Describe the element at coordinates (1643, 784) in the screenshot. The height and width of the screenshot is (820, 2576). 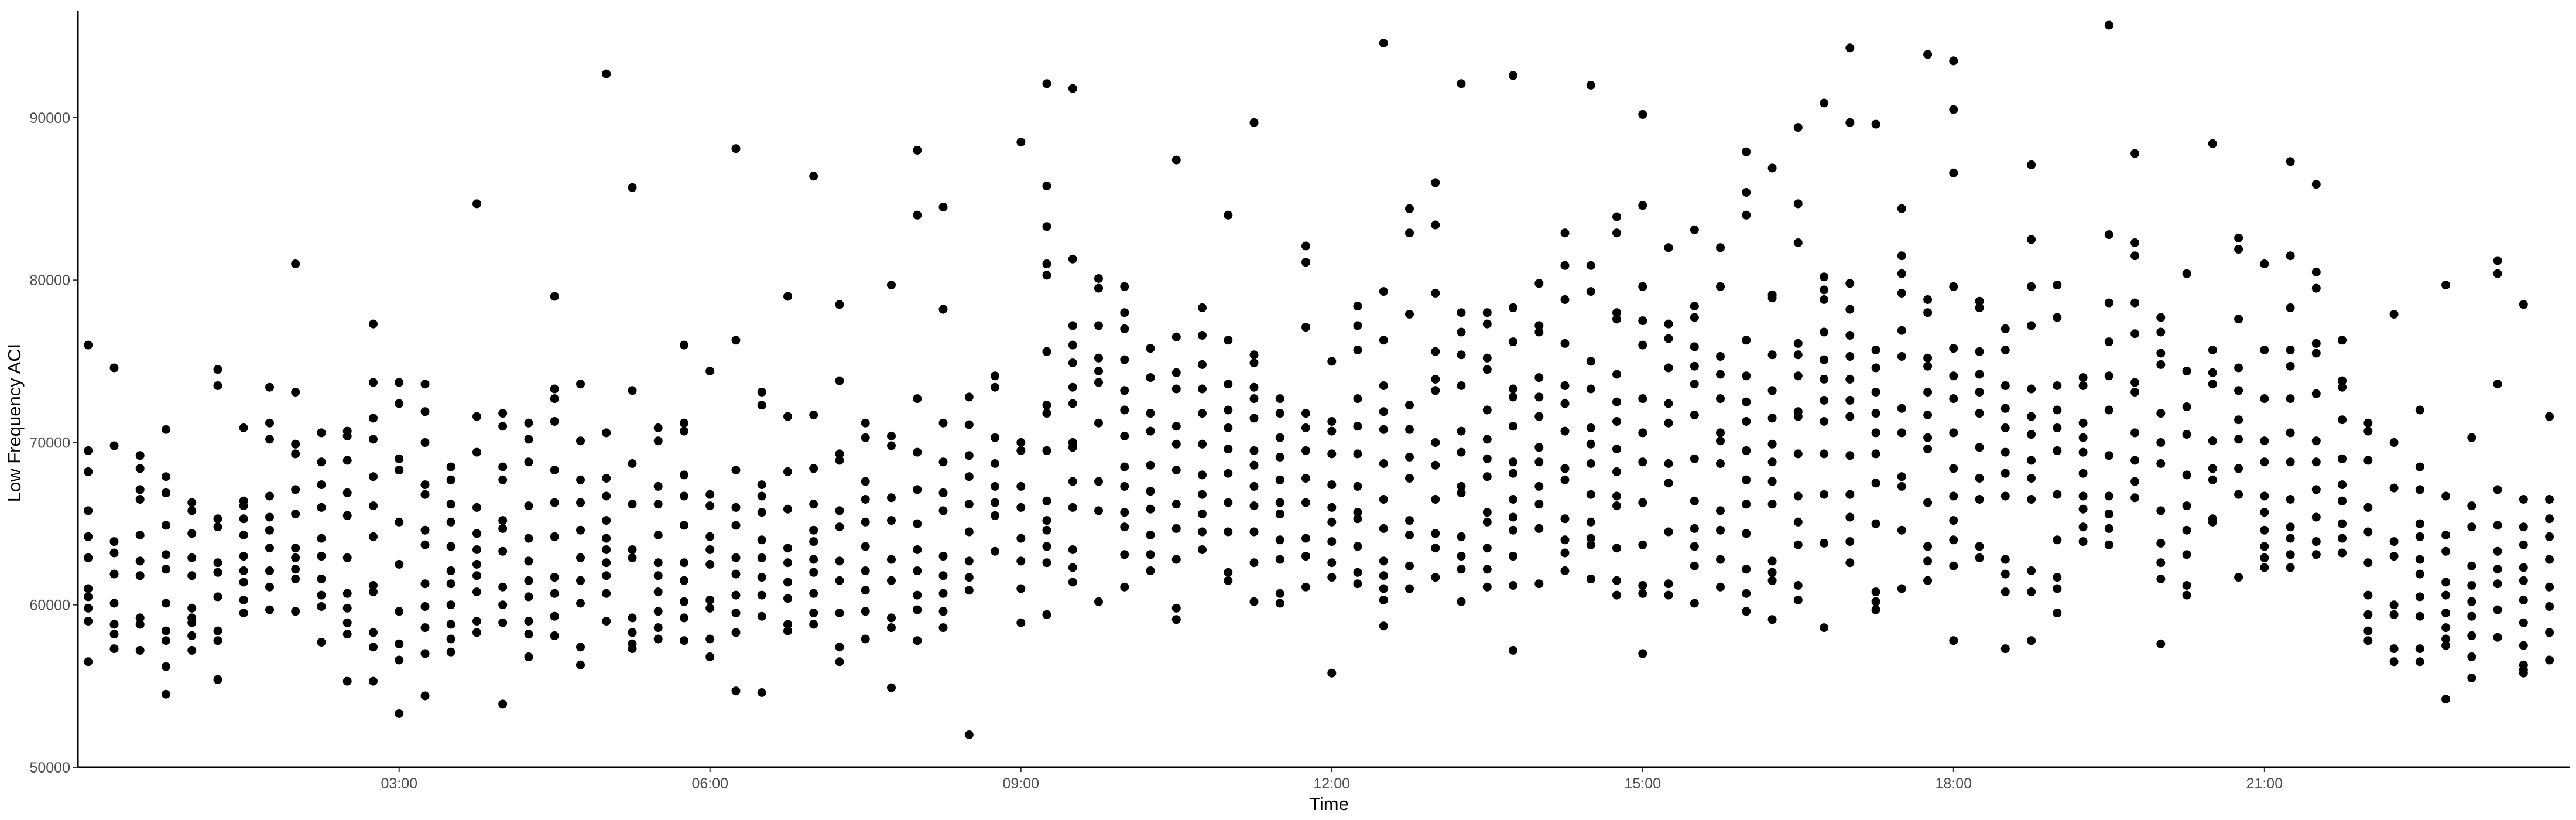
I see `x-tick-label: 15:00` at that location.